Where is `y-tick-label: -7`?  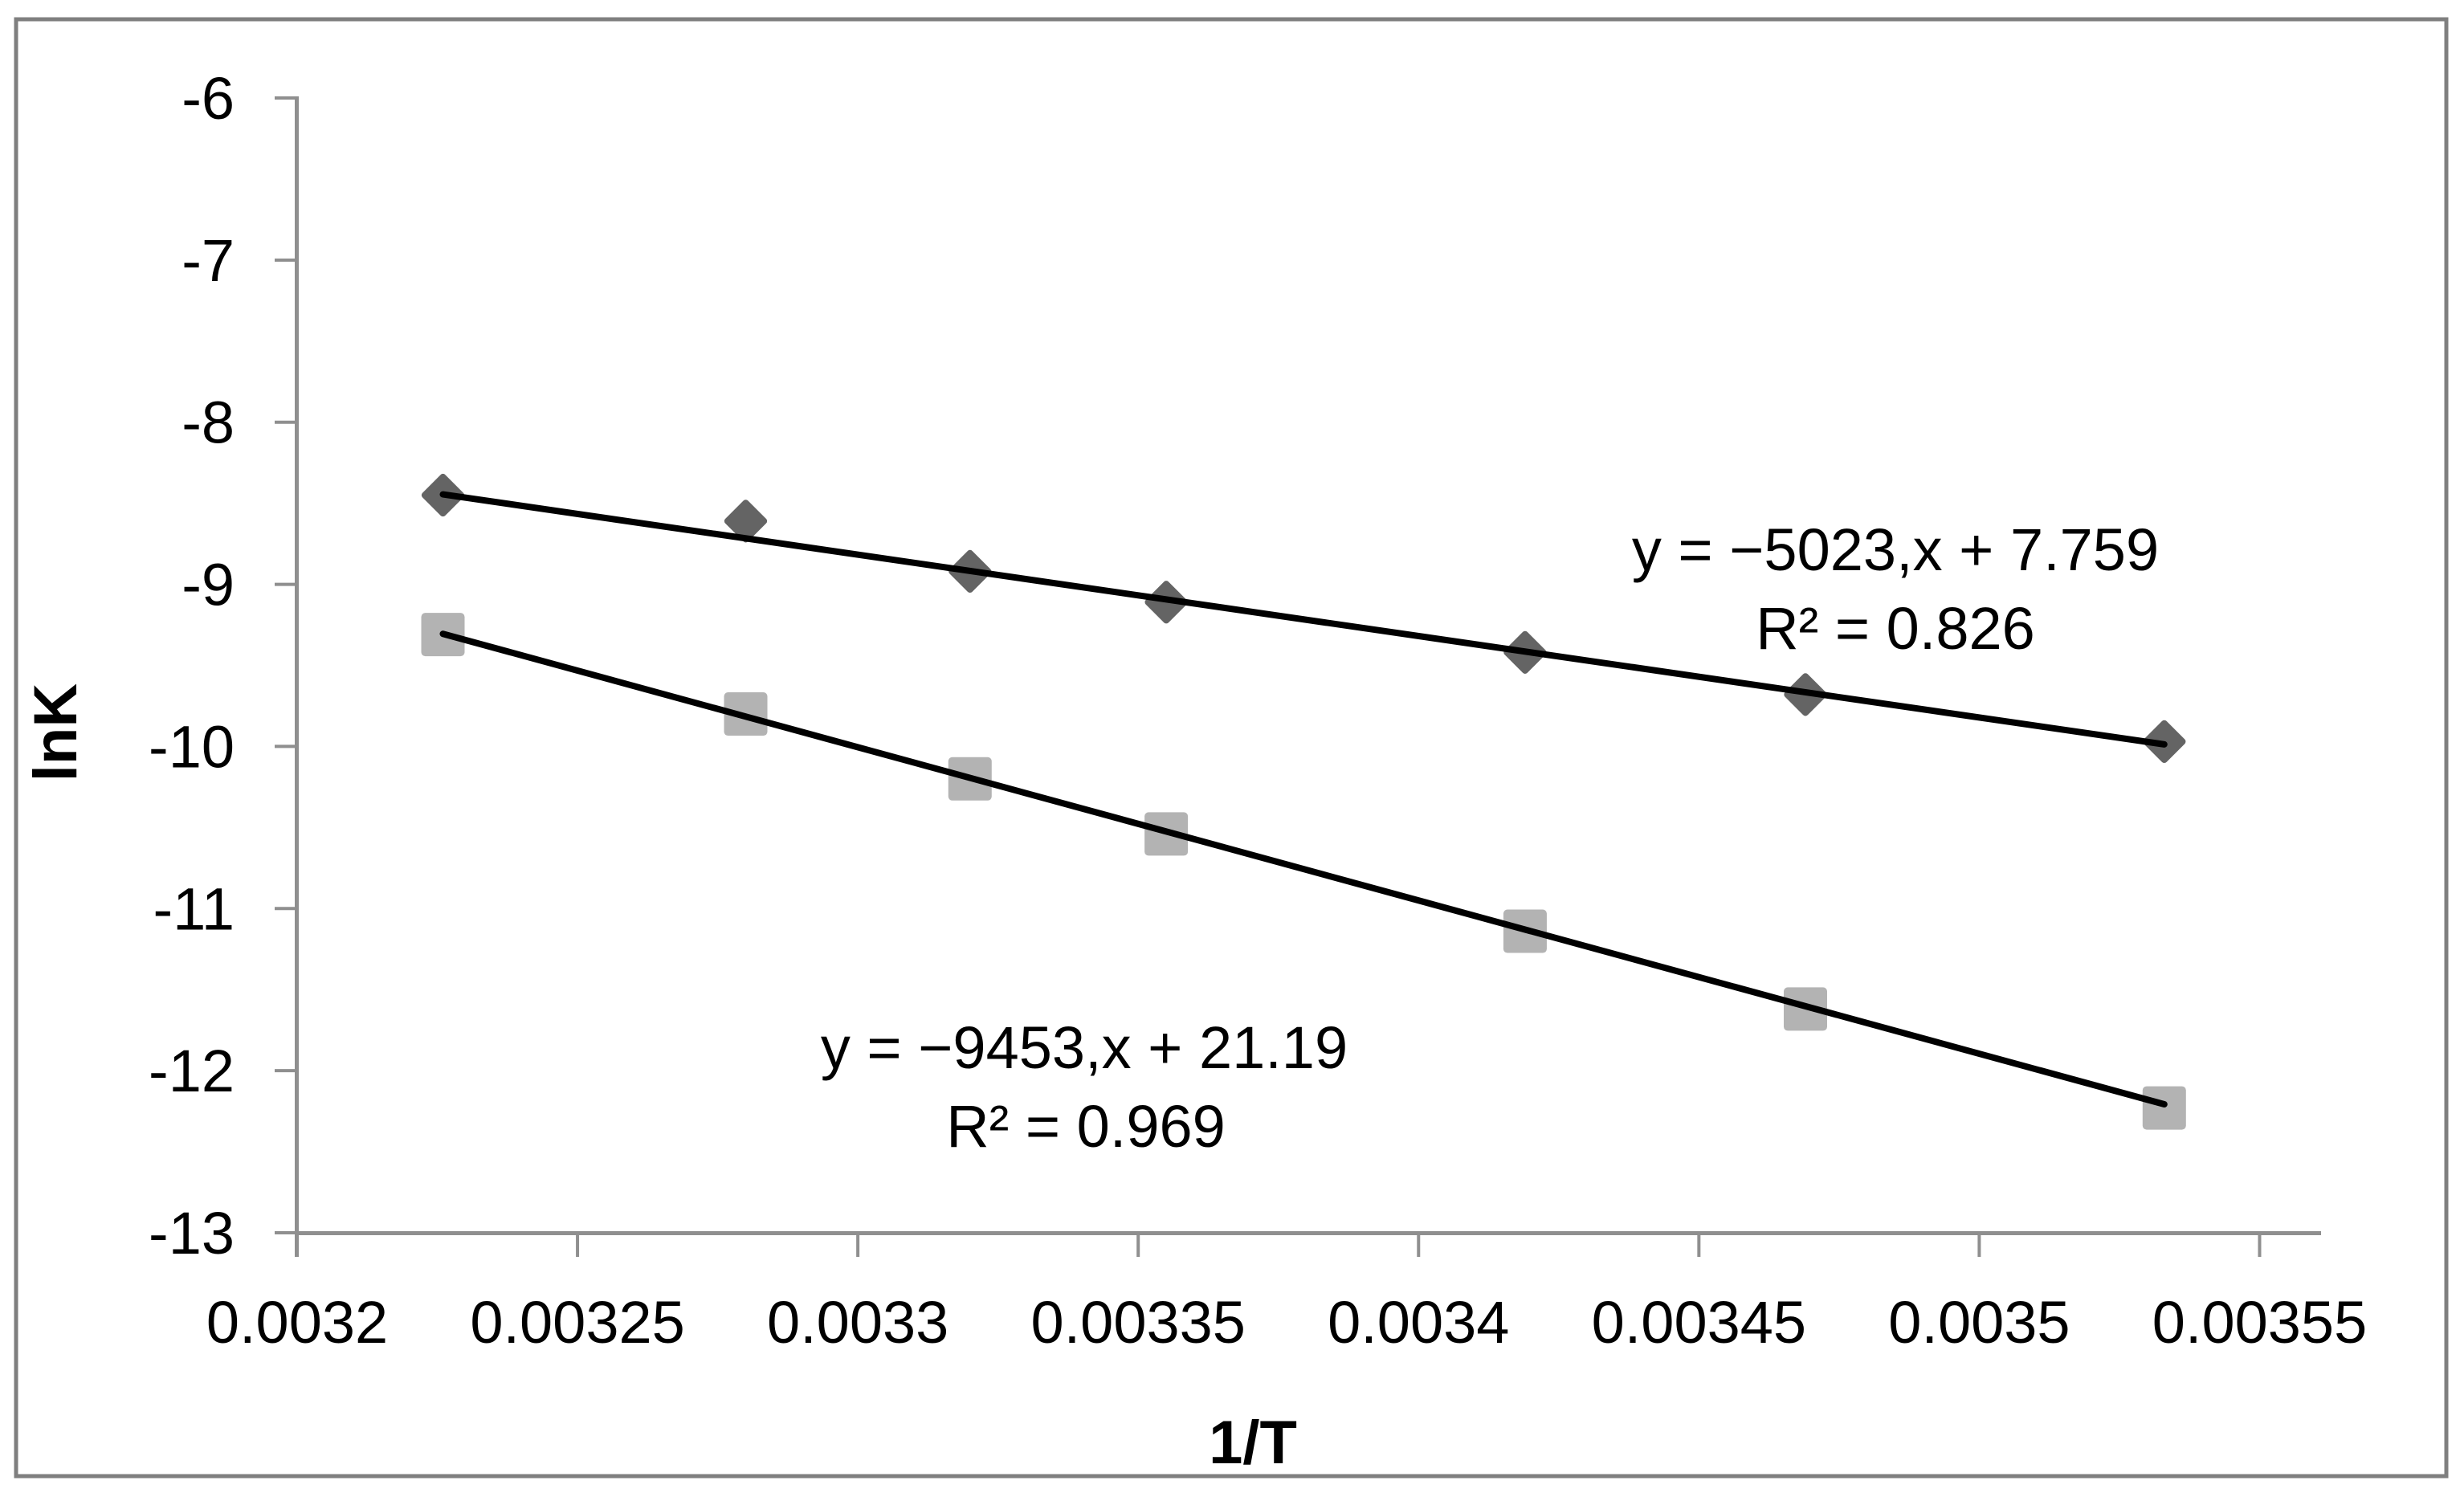 y-tick-label: -7 is located at coordinates (208, 261).